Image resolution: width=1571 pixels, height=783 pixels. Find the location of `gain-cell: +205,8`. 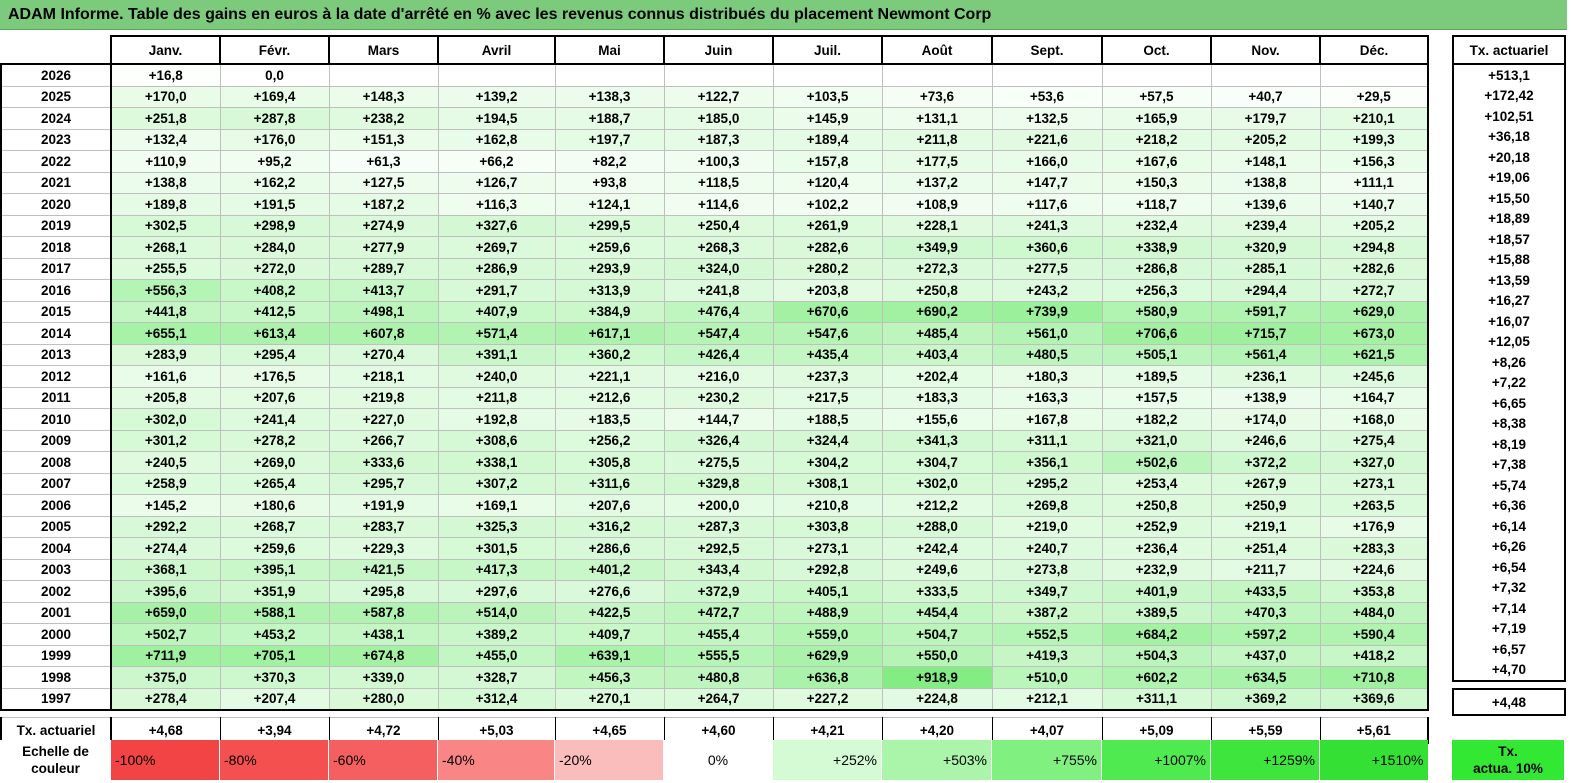

gain-cell: +205,8 is located at coordinates (165, 397).